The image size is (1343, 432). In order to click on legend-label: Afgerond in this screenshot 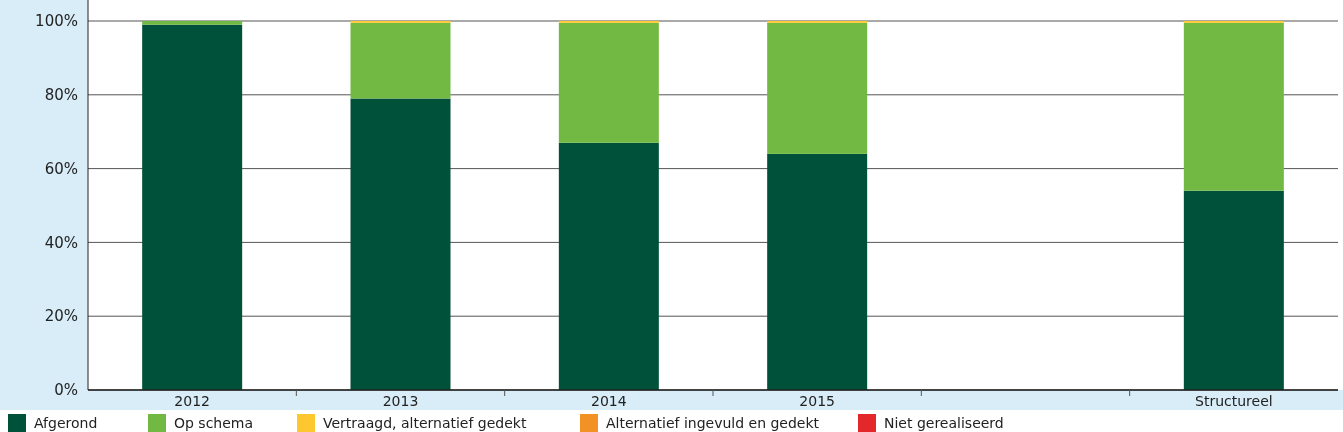, I will do `click(66, 422)`.